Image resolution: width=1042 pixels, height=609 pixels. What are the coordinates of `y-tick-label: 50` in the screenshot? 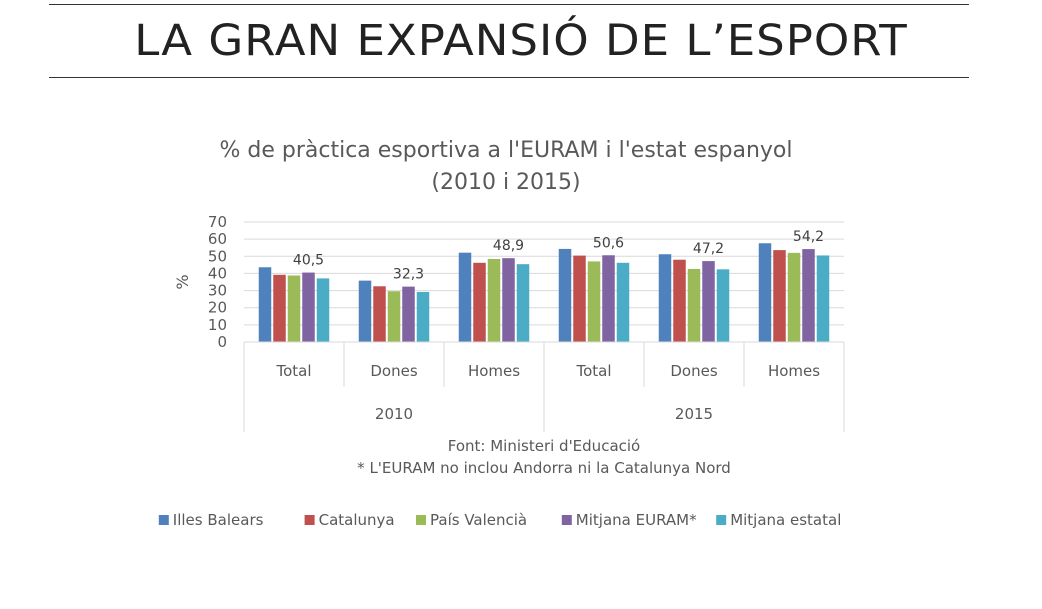 It's located at (217, 256).